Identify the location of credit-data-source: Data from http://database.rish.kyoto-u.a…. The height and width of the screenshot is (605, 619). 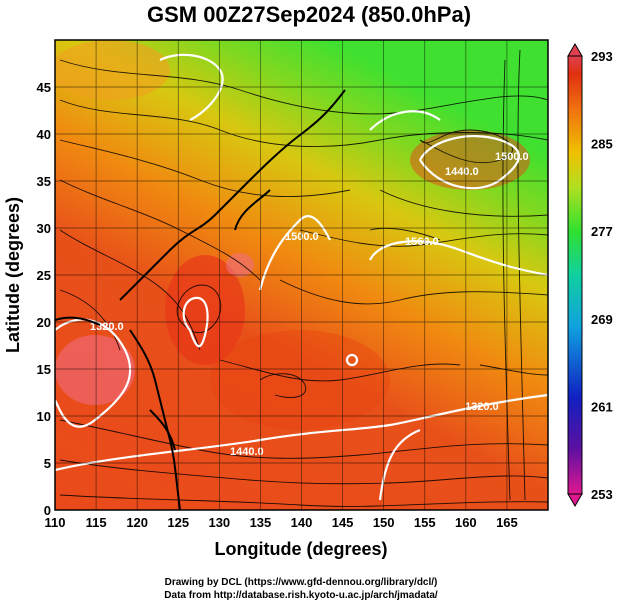
(301, 595).